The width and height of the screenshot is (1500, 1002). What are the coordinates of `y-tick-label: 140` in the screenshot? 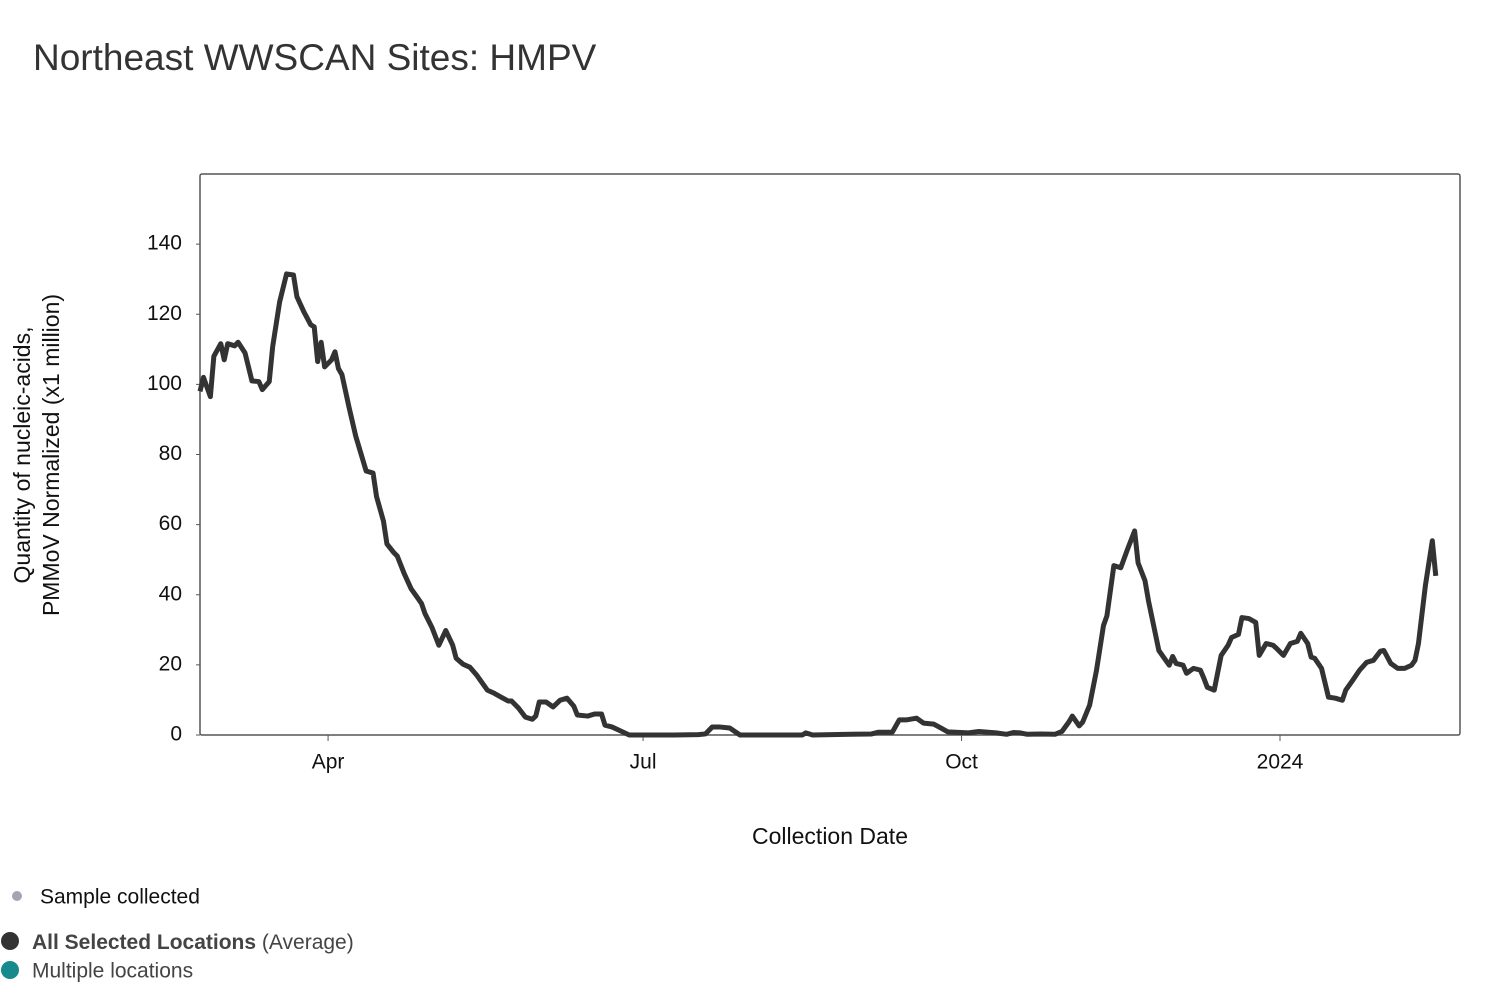 It's located at (164, 243).